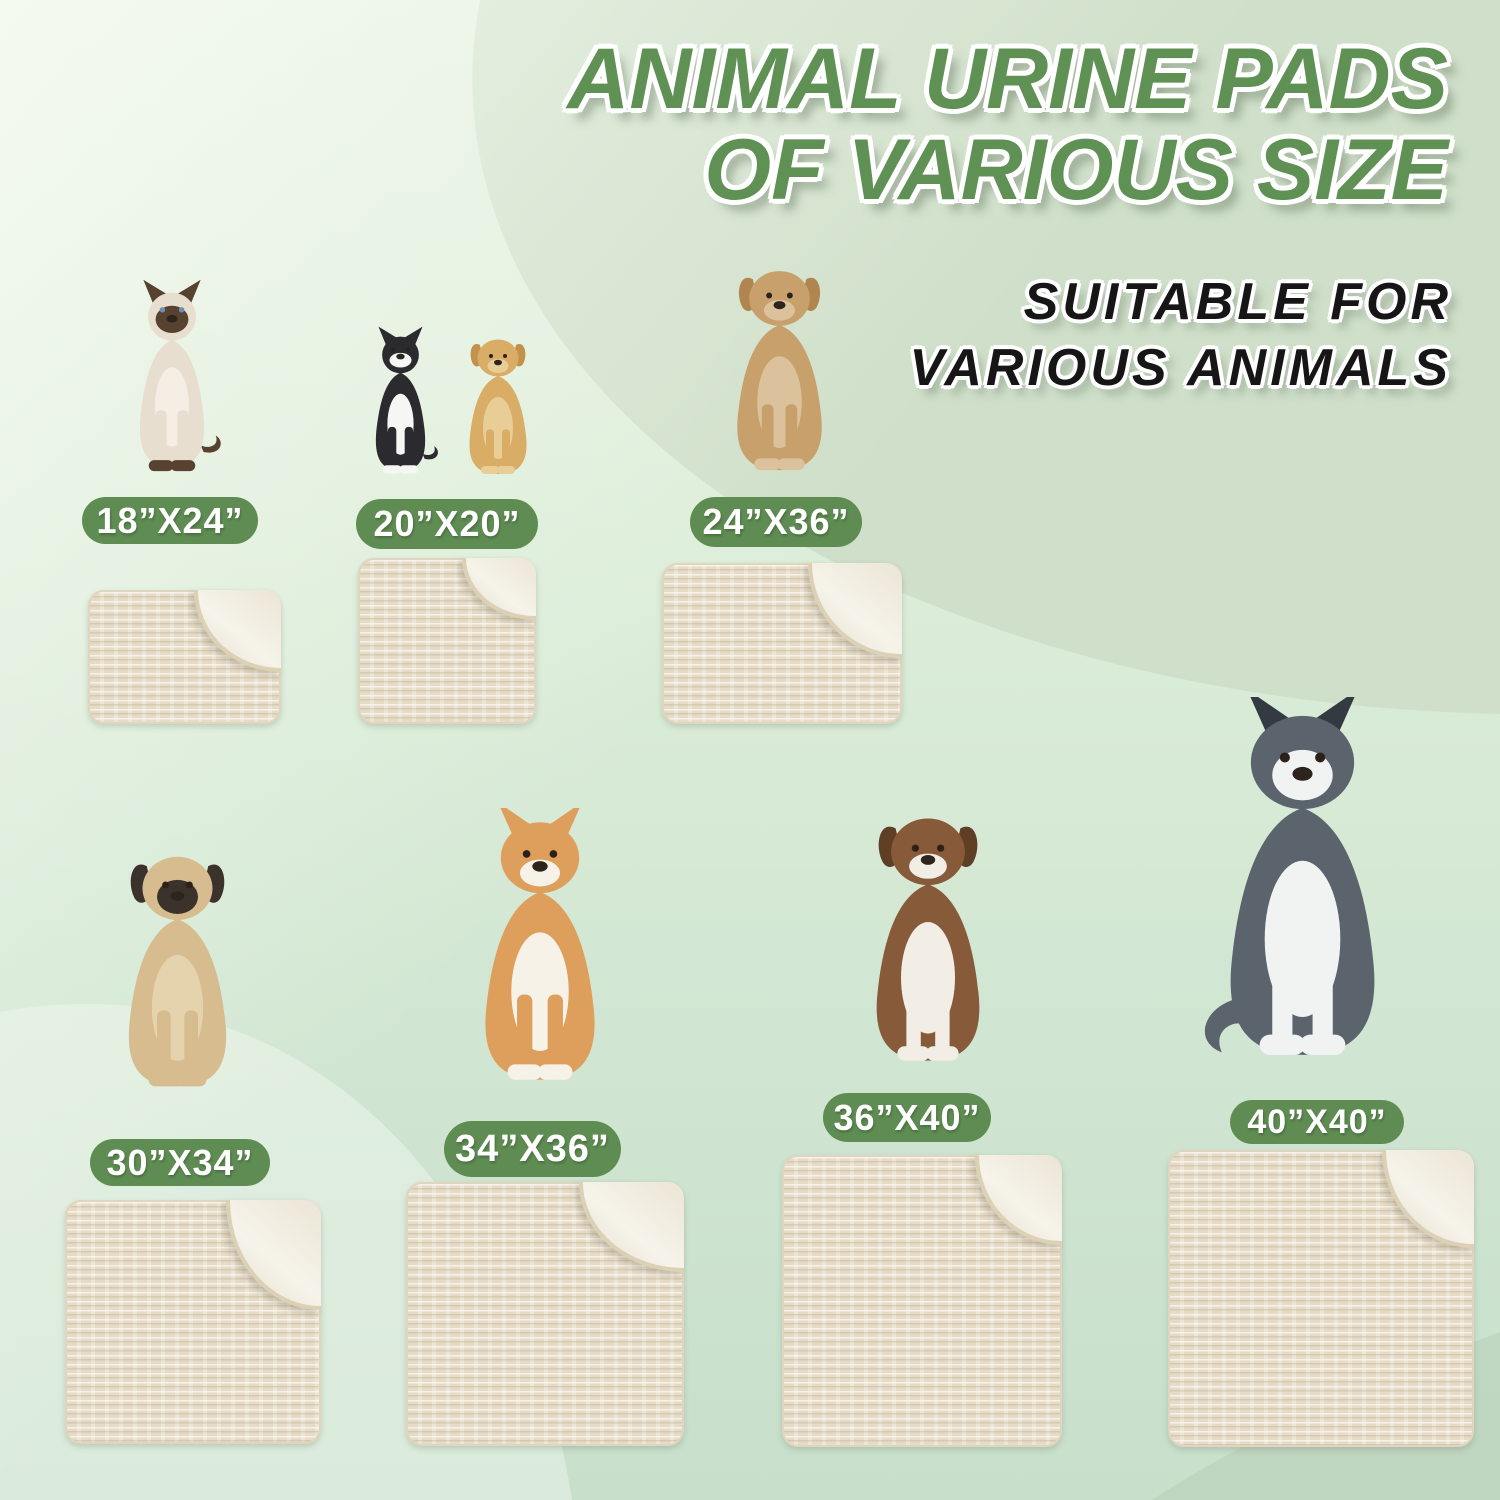  I want to click on size-badge-34x36: 34”X36”, so click(532, 1149).